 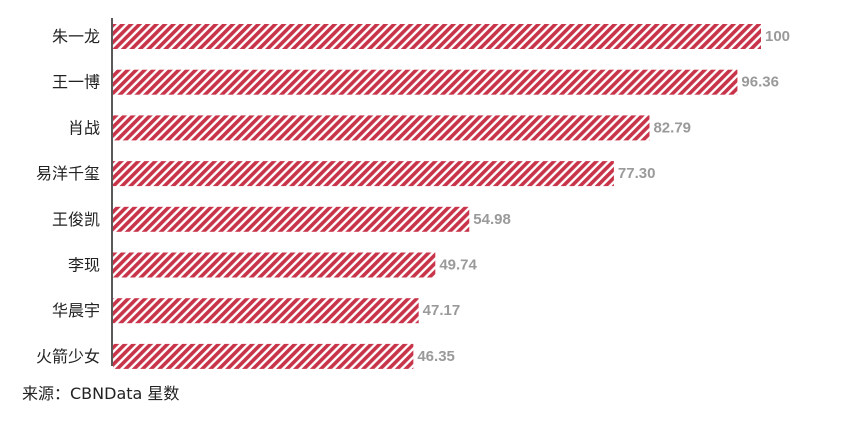 What do you see at coordinates (68, 173) in the screenshot?
I see `category-label-3: 易洋千玺` at bounding box center [68, 173].